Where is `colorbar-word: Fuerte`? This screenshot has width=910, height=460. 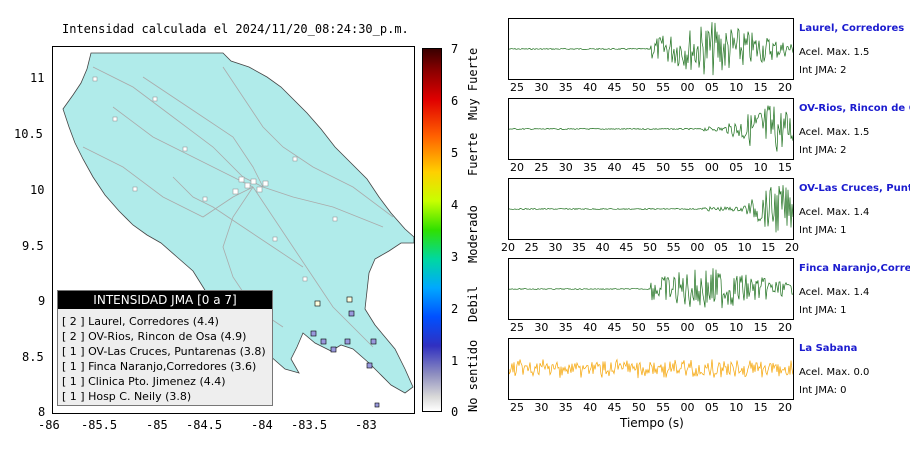
colorbar-word: Fuerte is located at coordinates (473, 154).